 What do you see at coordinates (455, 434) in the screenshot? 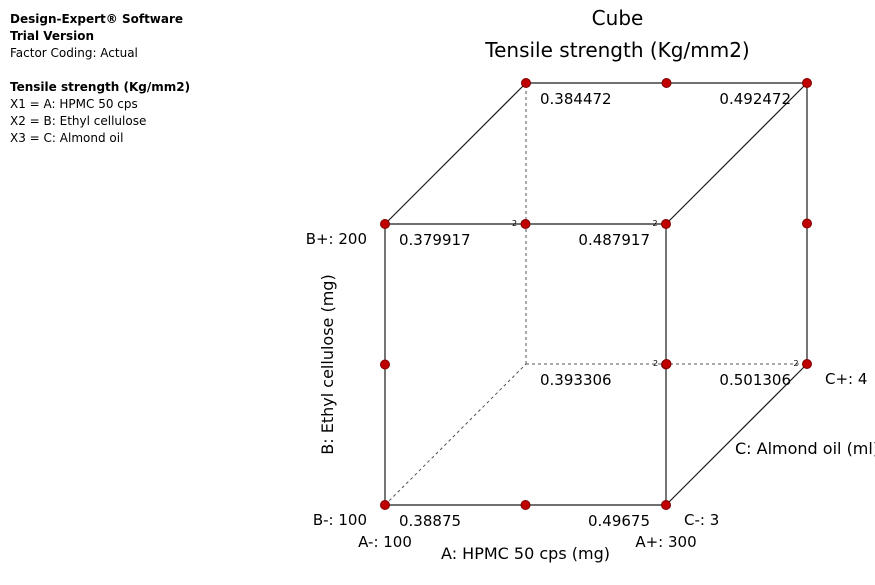
I see `cube-hidden-edge` at bounding box center [455, 434].